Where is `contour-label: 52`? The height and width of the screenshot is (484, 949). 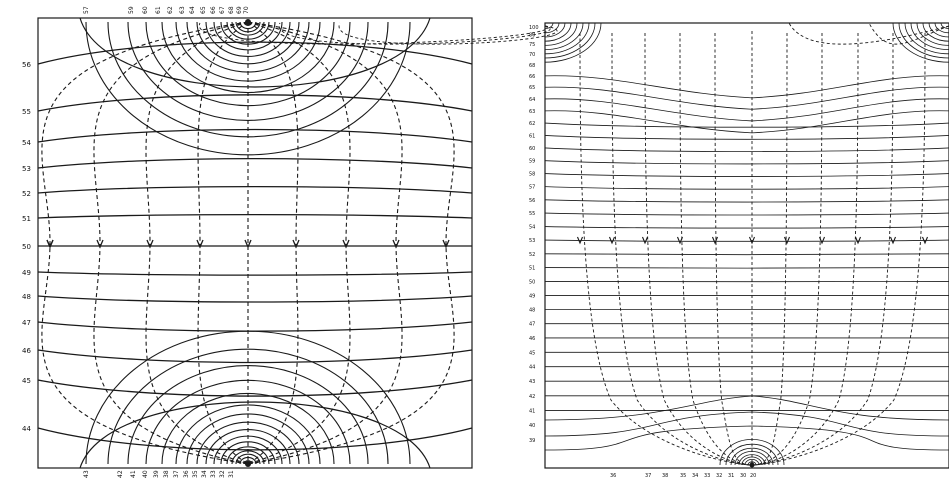
contour-label: 52 is located at coordinates (26, 194).